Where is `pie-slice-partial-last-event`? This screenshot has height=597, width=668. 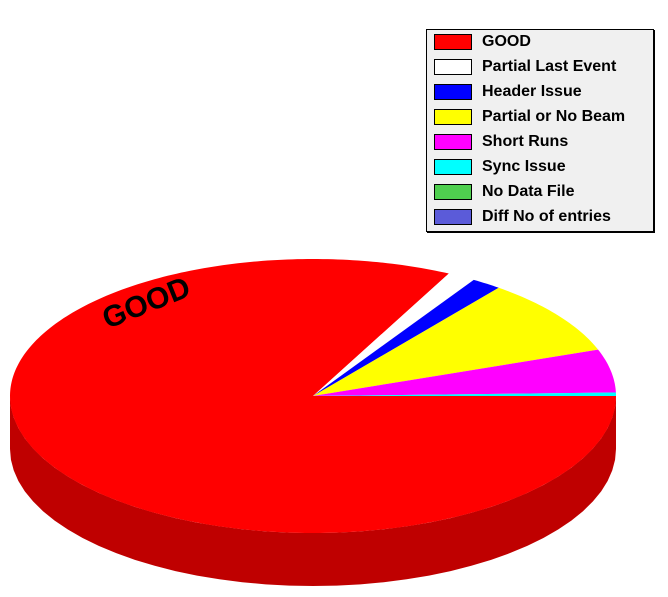 pie-slice-partial-last-event is located at coordinates (393, 334).